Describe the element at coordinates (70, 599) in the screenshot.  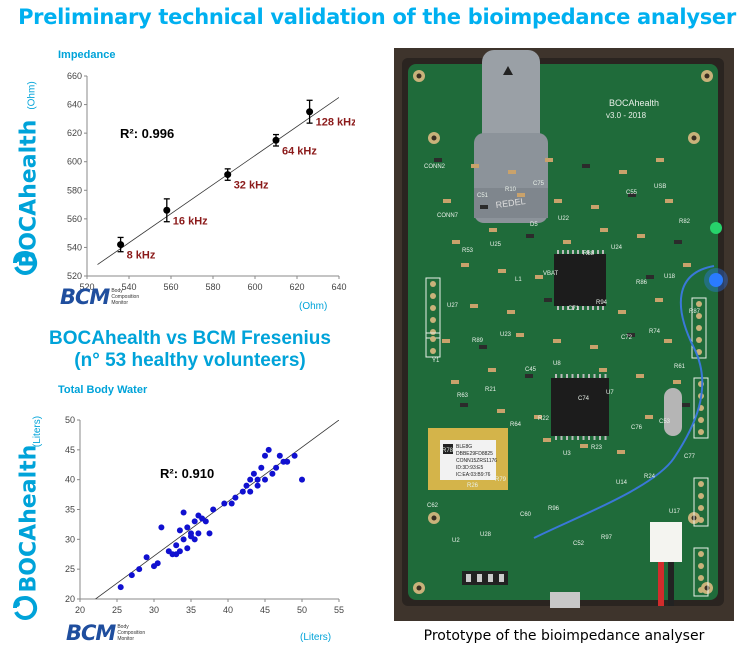
I see `y-tick-label: 20` at that location.